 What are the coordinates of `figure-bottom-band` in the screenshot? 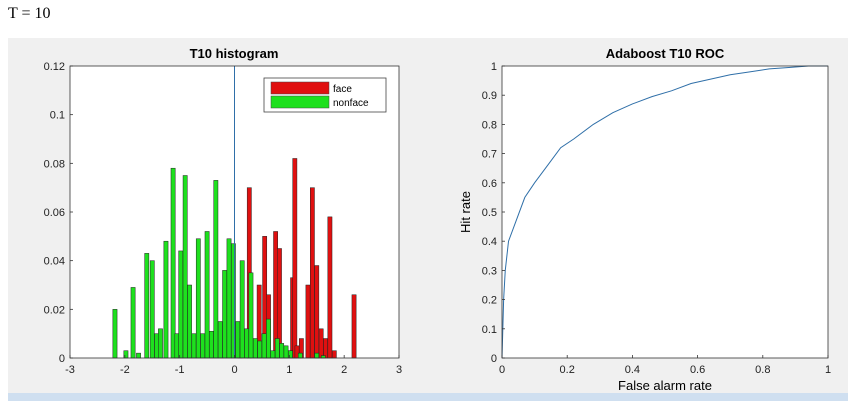 It's located at (428, 397).